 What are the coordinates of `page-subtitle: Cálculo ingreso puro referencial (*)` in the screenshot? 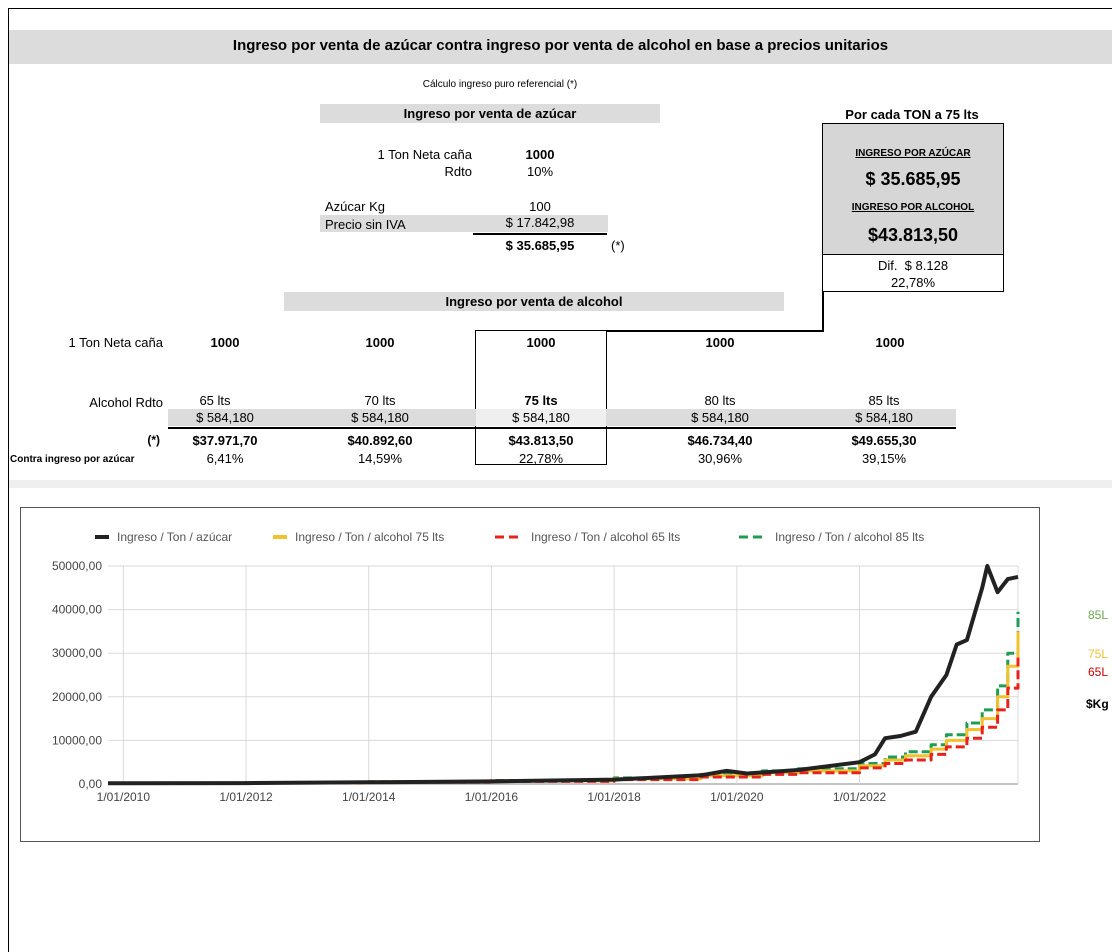 It's located at (500, 84).